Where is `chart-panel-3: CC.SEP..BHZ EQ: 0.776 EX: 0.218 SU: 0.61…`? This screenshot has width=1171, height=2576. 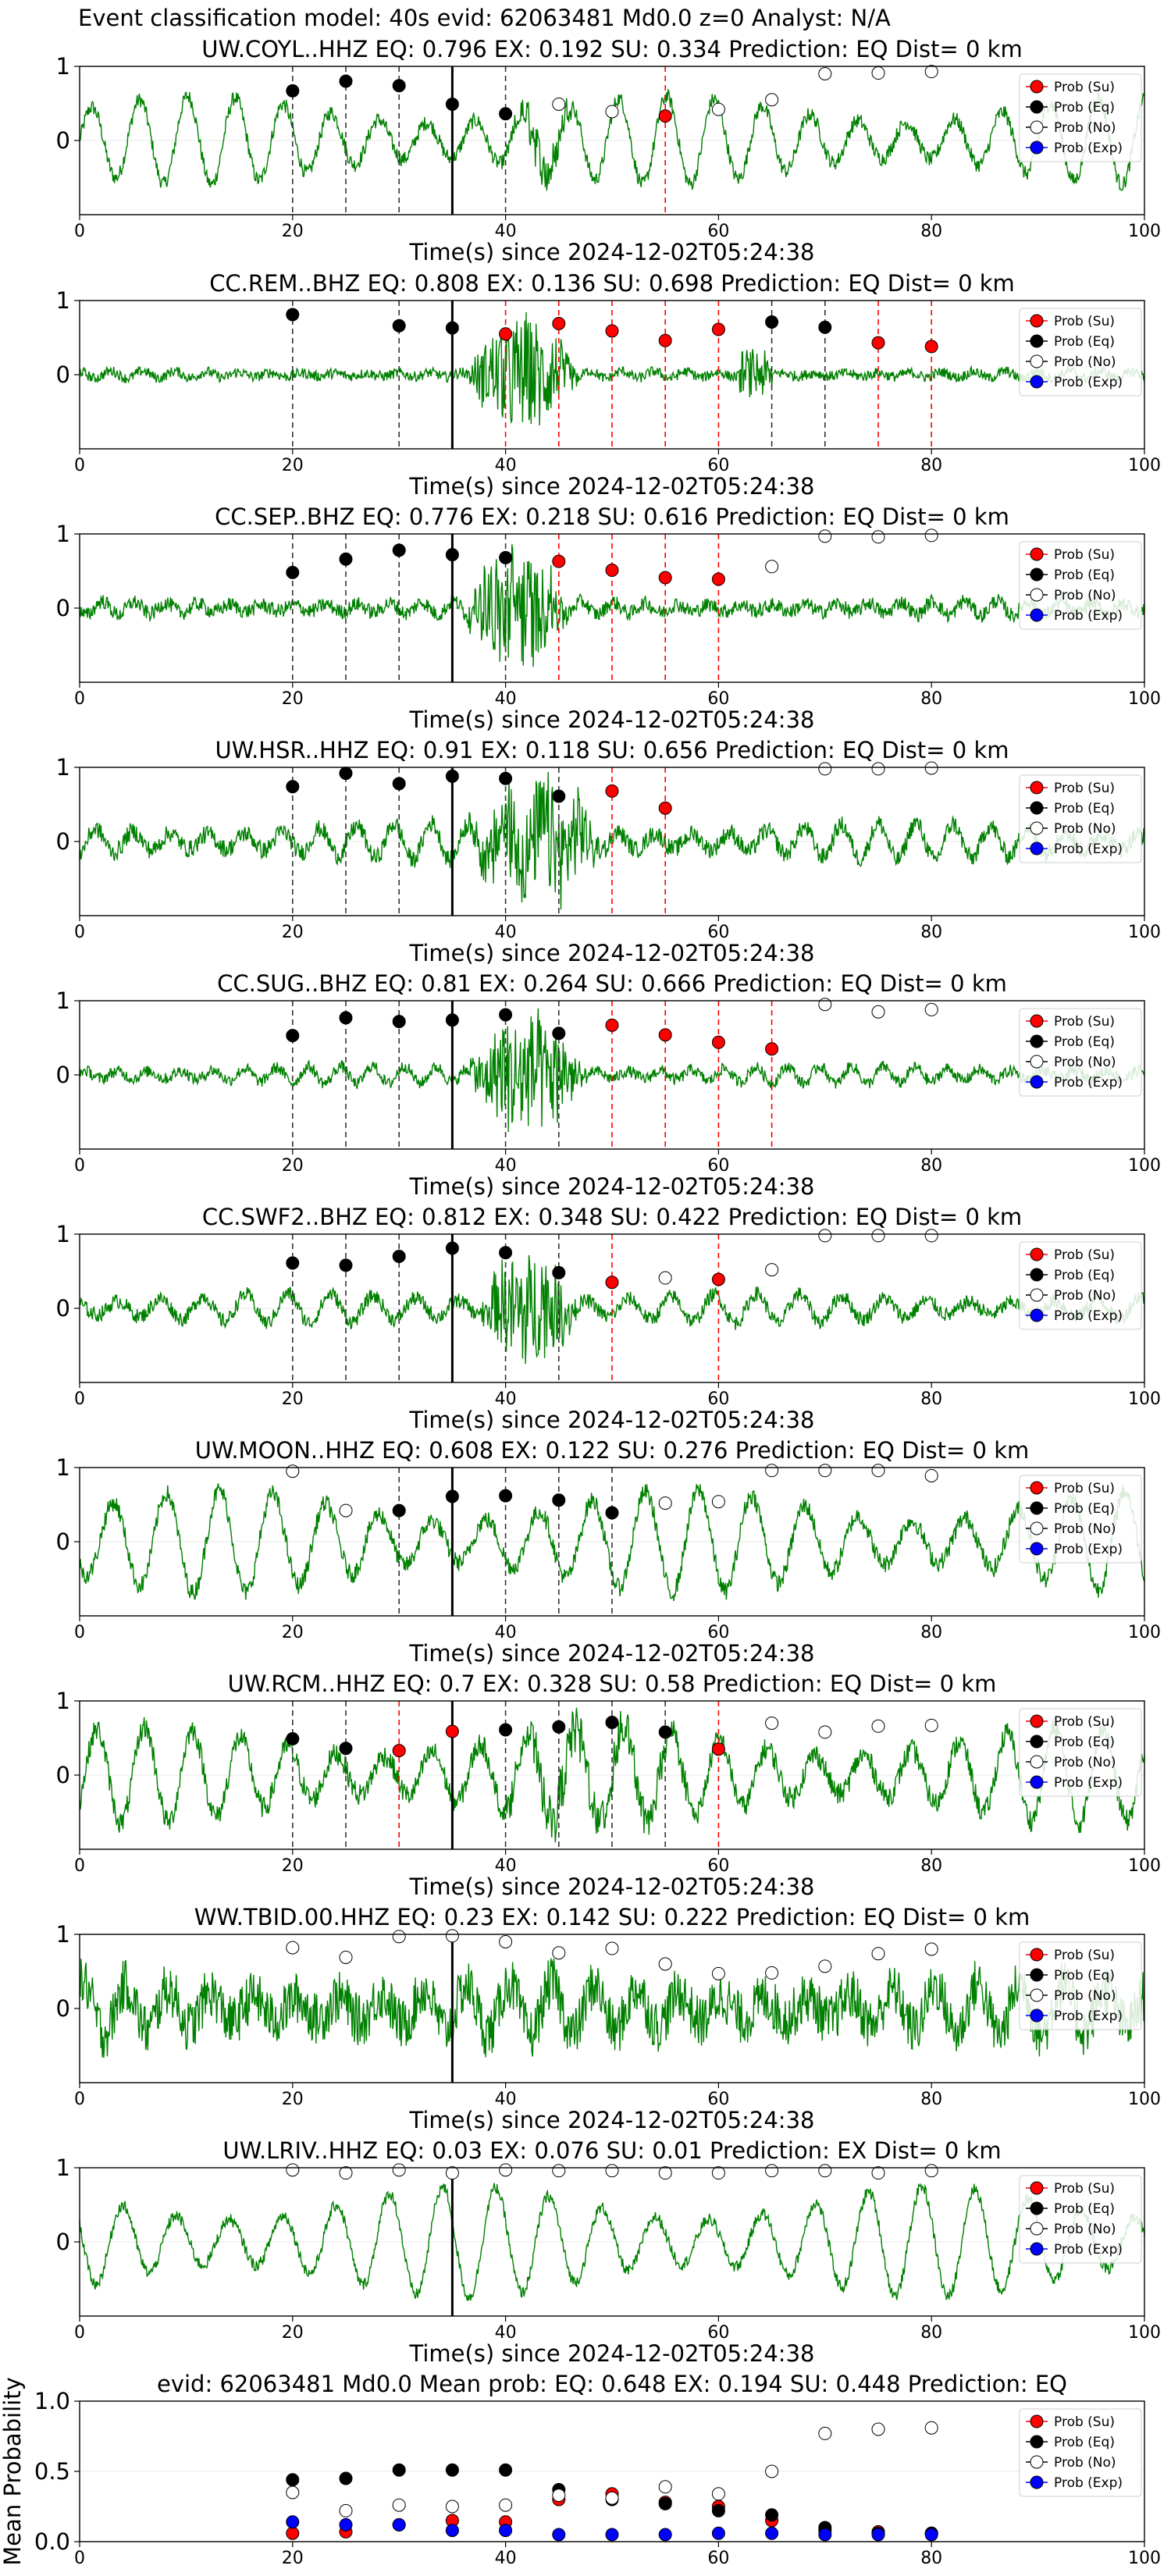 chart-panel-3: CC.SEP..BHZ EQ: 0.776 EX: 0.218 SU: 0.61… is located at coordinates (608, 618).